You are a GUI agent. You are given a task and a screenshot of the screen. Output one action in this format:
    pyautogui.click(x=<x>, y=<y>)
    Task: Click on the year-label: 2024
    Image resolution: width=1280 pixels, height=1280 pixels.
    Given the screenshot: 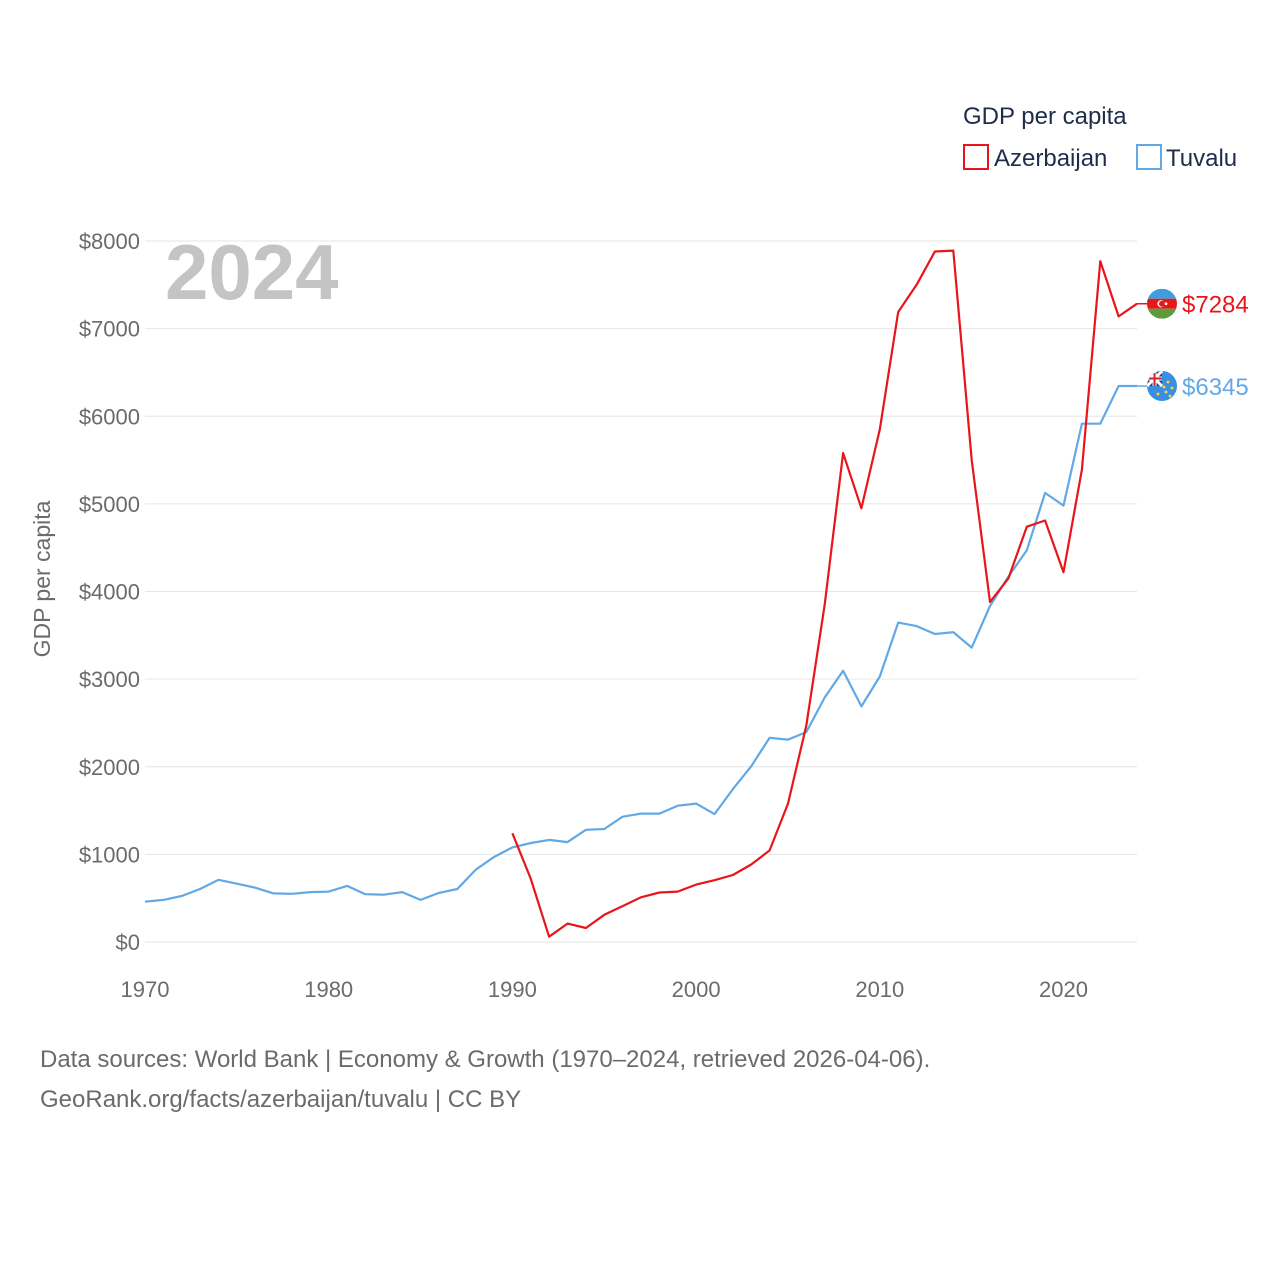 What is the action you would take?
    pyautogui.click(x=252, y=272)
    